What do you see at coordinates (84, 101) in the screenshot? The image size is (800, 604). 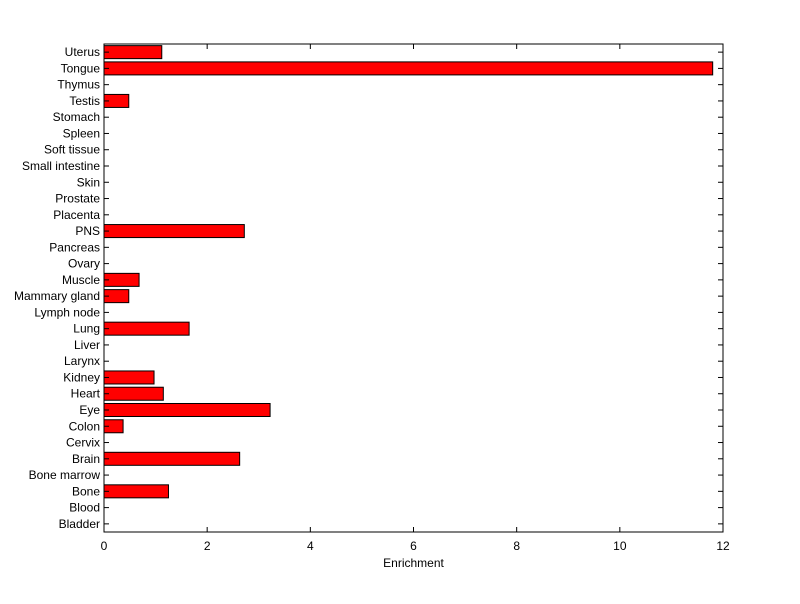 I see `y-tick-label-testis: Testis` at bounding box center [84, 101].